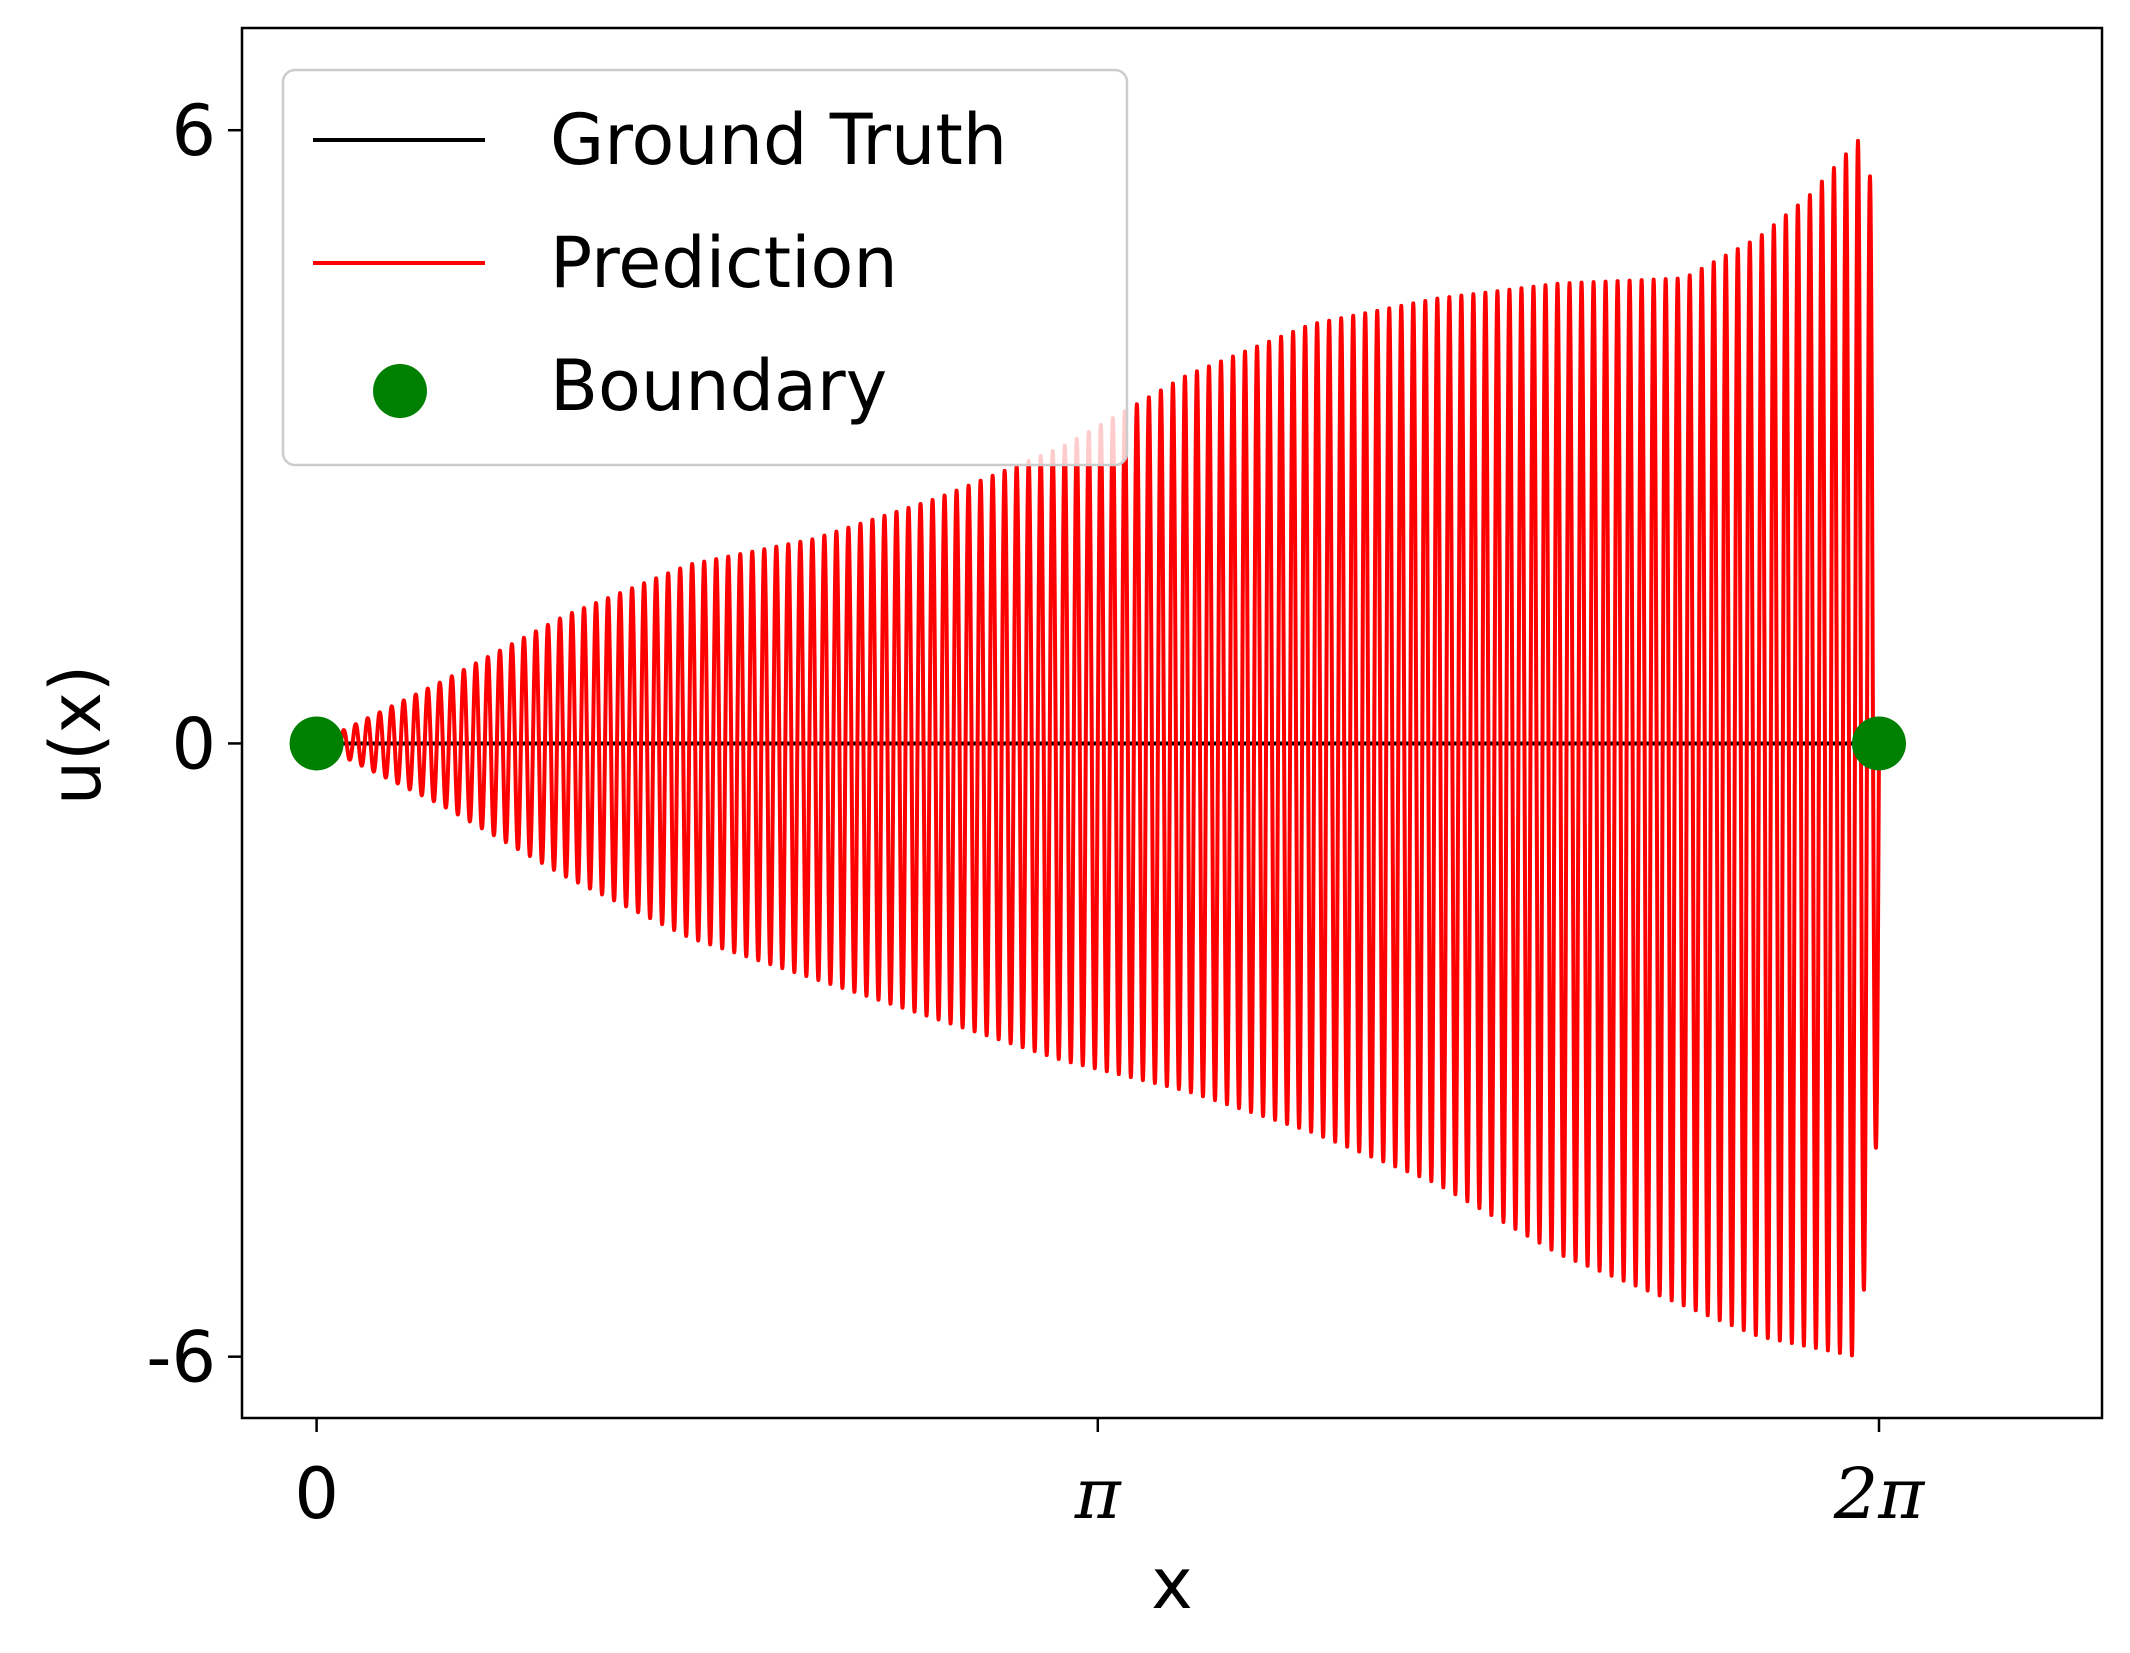 This screenshot has width=2130, height=1653. Describe the element at coordinates (316, 1494) in the screenshot. I see `x-tick-label: 0` at that location.